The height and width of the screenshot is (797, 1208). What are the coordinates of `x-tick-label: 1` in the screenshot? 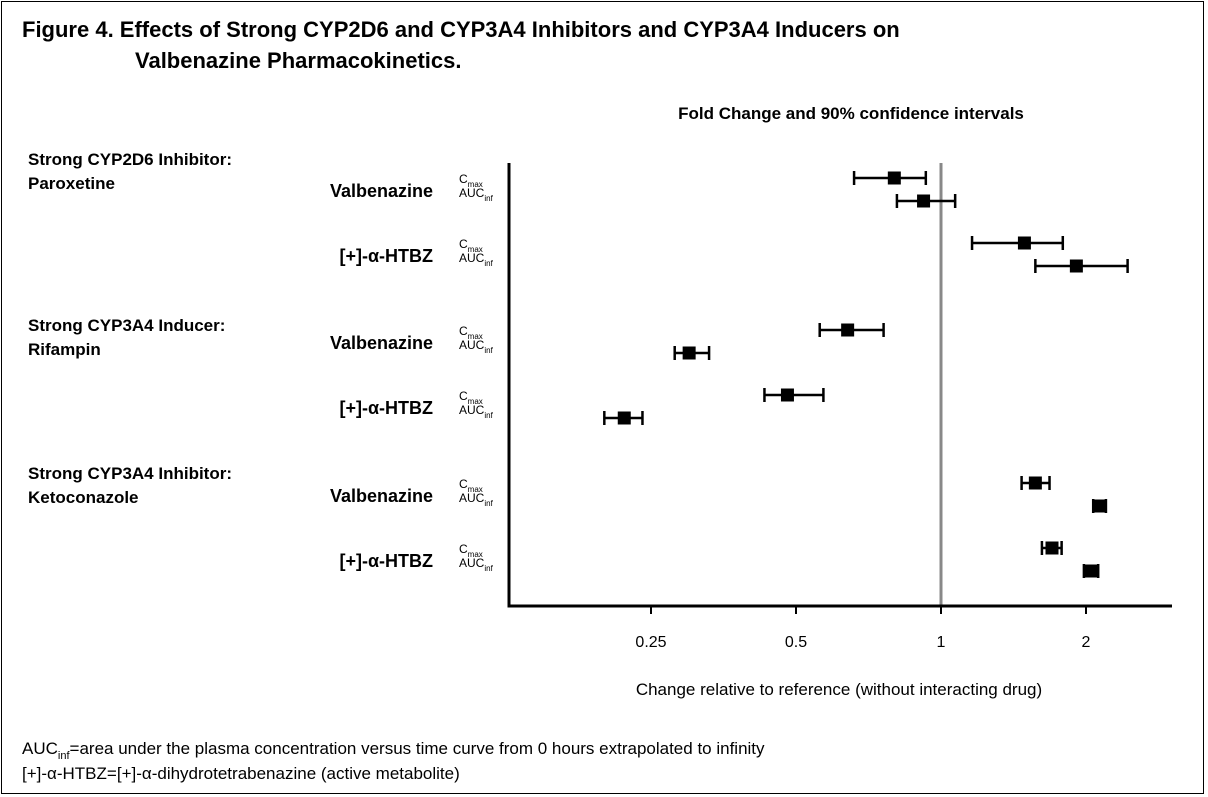 It's located at (941, 642).